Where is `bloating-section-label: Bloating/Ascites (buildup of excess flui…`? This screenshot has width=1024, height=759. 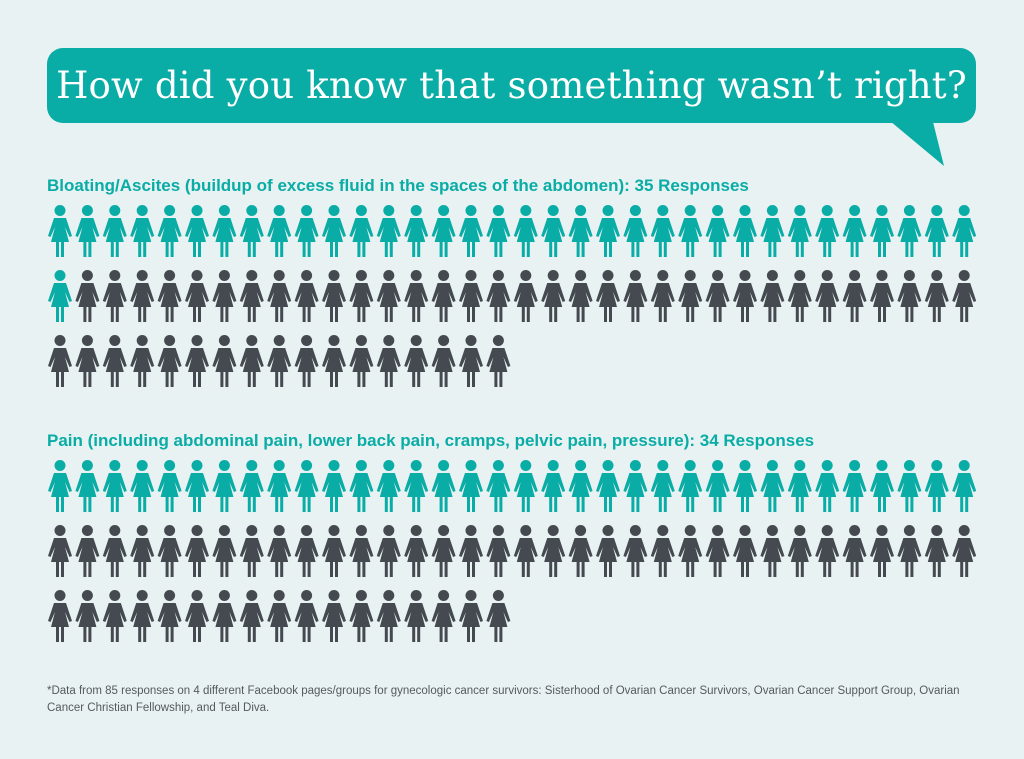 bloating-section-label: Bloating/Ascites (buildup of excess flui… is located at coordinates (398, 185).